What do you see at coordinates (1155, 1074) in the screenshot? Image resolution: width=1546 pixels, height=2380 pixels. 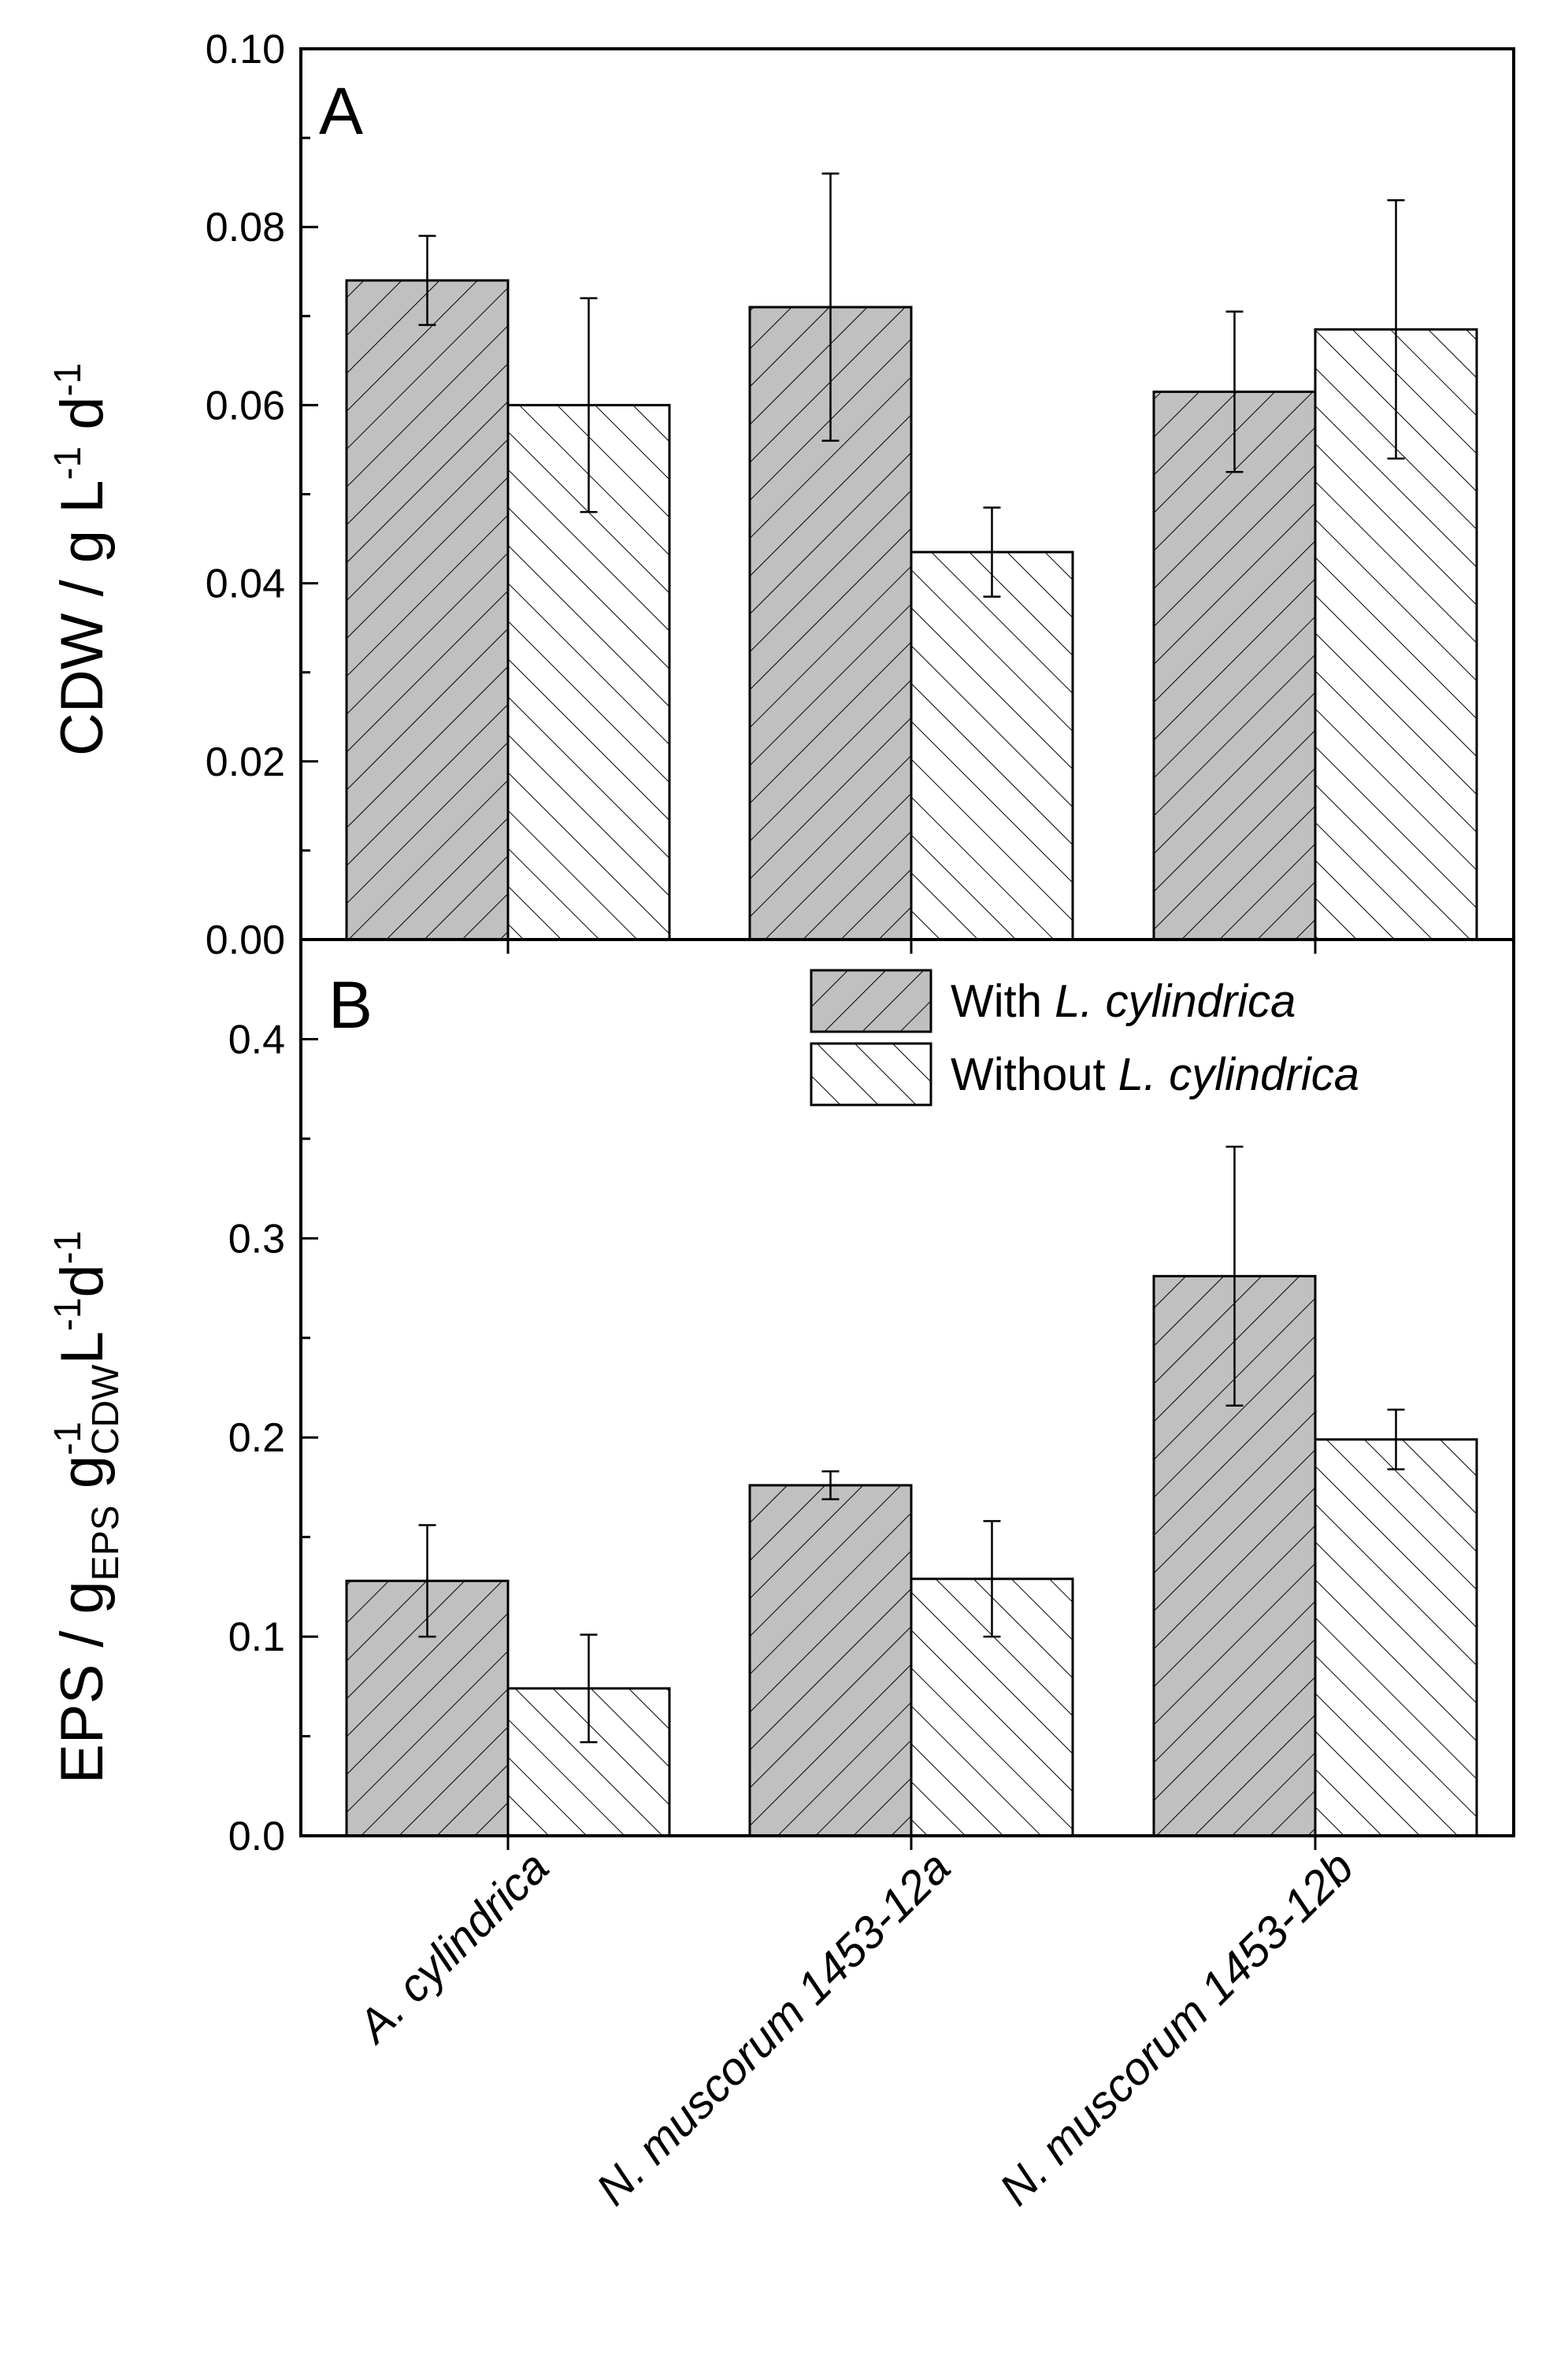 I see `legend-label-without: Without L. cylindrica` at bounding box center [1155, 1074].